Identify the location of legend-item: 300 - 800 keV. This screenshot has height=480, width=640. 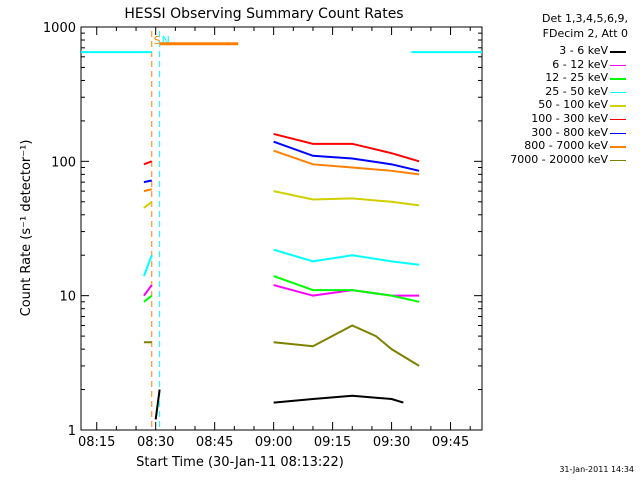
(555, 133).